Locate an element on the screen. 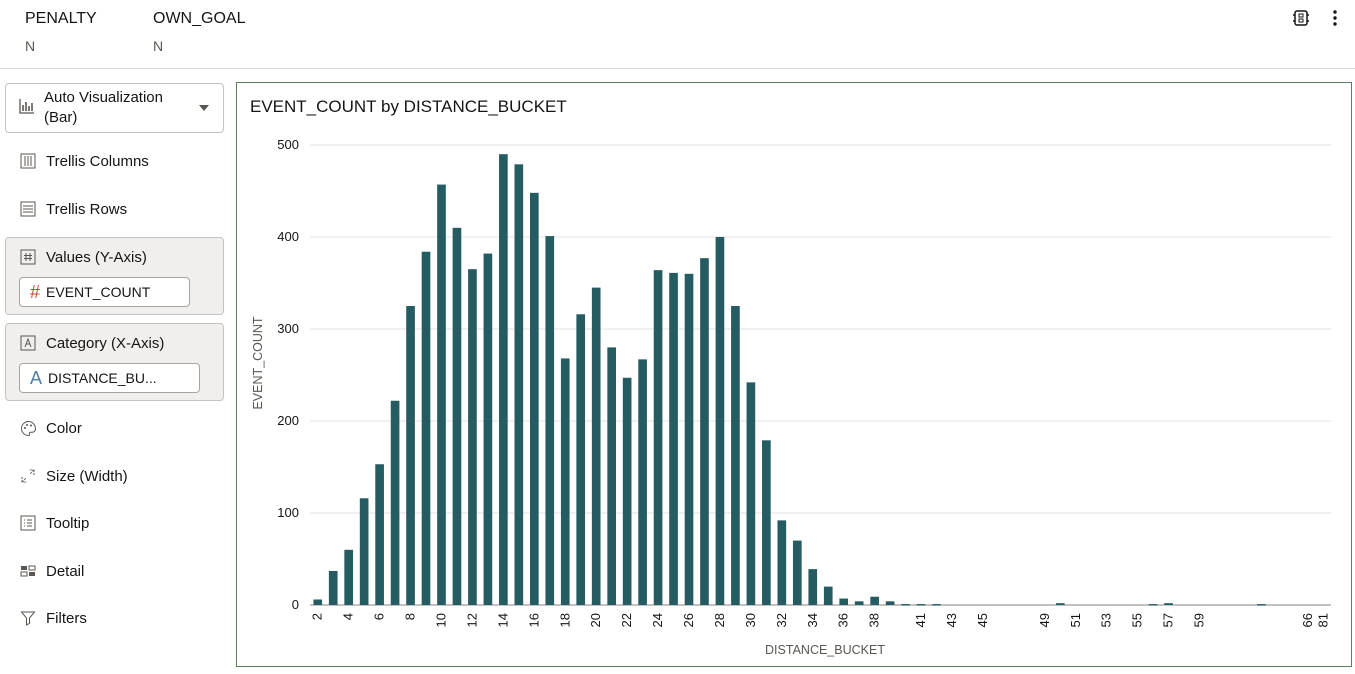 The image size is (1355, 674). values-label: Values (Y-Axis) is located at coordinates (96, 257).